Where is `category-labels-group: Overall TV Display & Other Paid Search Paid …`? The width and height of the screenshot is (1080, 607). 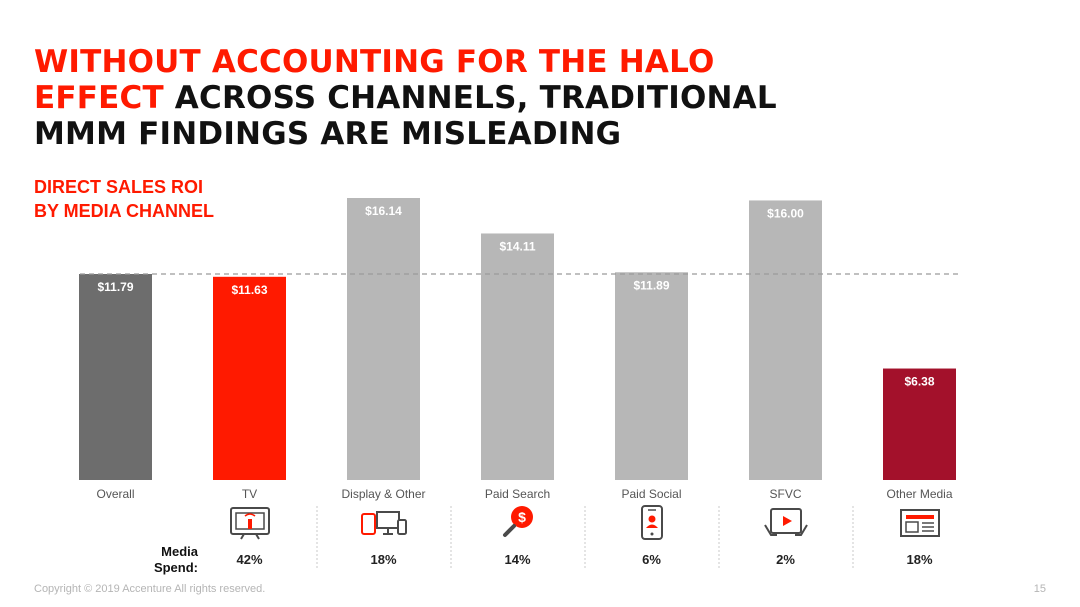
category-labels-group: Overall TV Display & Other Paid Search Paid … is located at coordinates (524, 494).